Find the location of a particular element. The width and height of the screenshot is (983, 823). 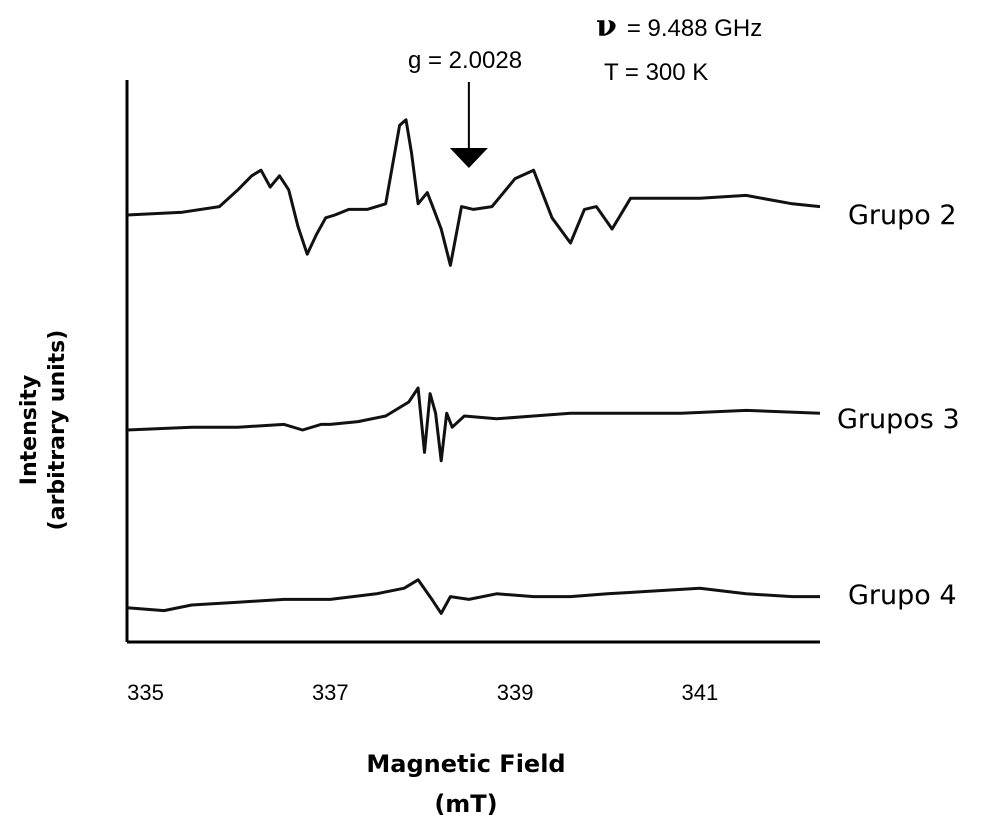

x-axis-unit: (mT) is located at coordinates (465, 804).